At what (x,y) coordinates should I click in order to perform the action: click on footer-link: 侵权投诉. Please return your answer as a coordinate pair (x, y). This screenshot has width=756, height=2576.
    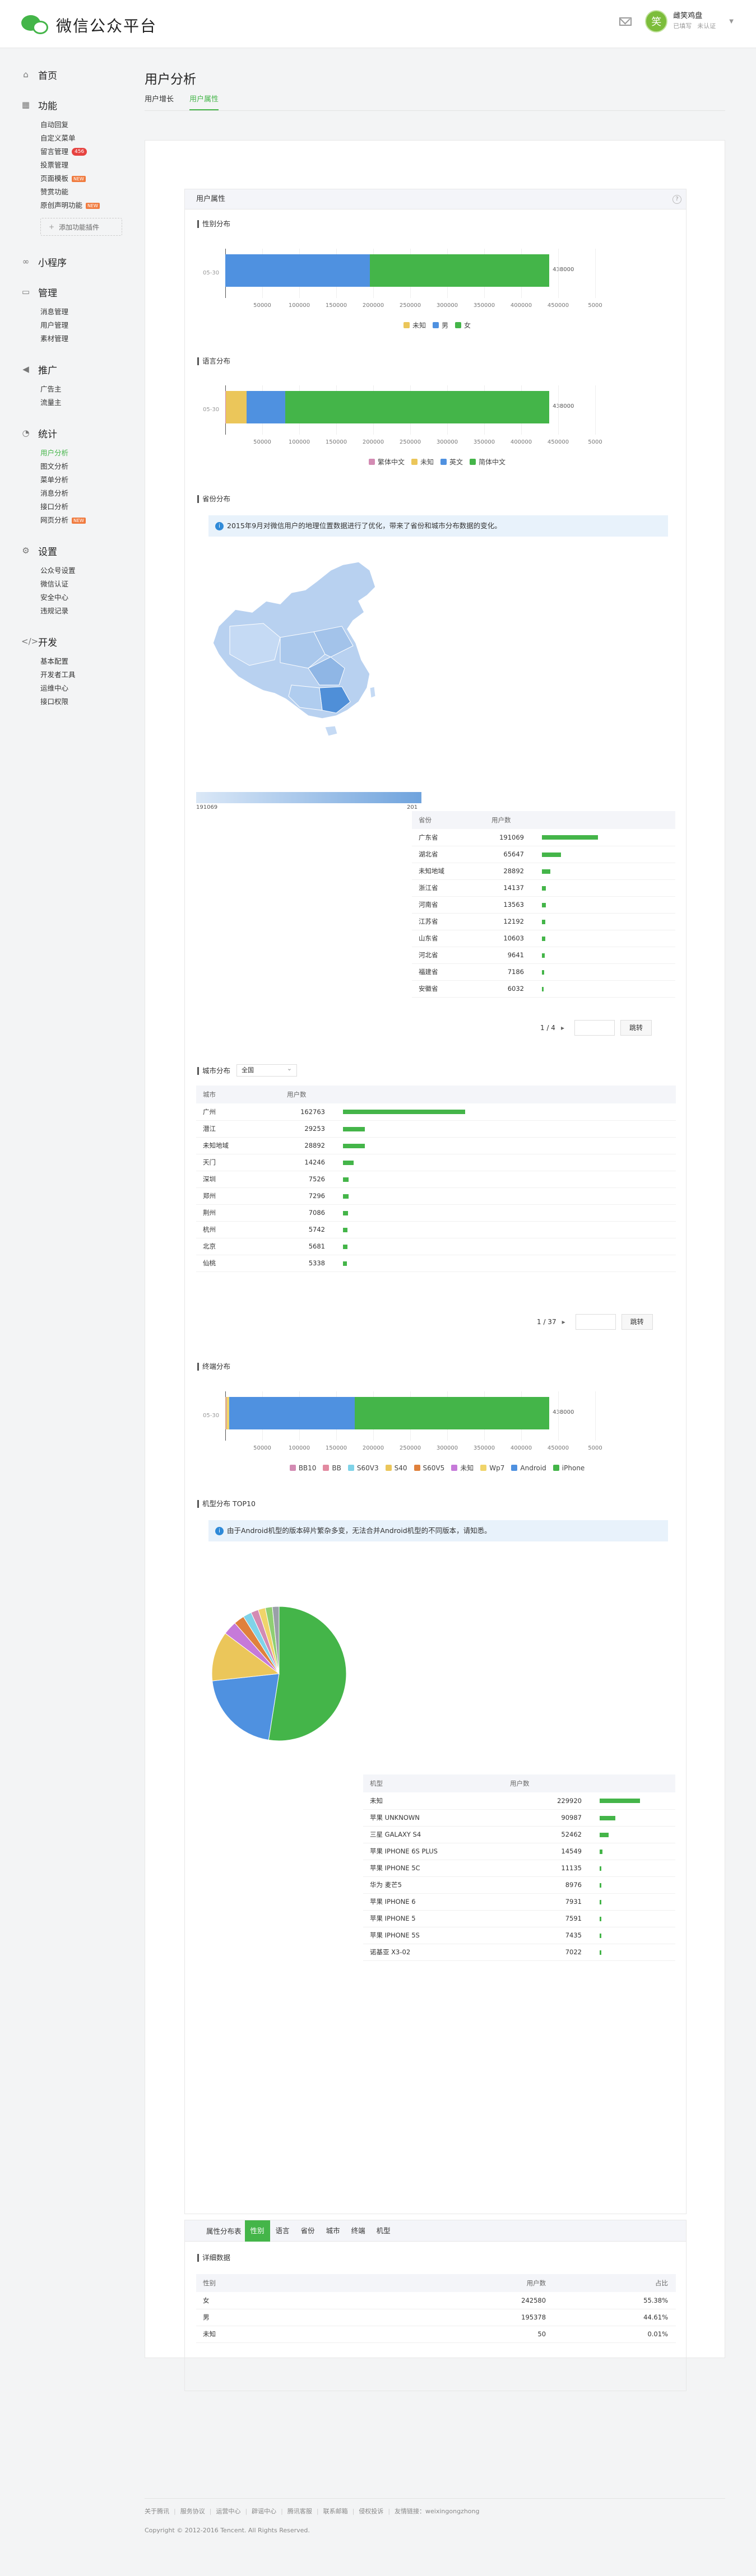
    Looking at the image, I should click on (371, 2511).